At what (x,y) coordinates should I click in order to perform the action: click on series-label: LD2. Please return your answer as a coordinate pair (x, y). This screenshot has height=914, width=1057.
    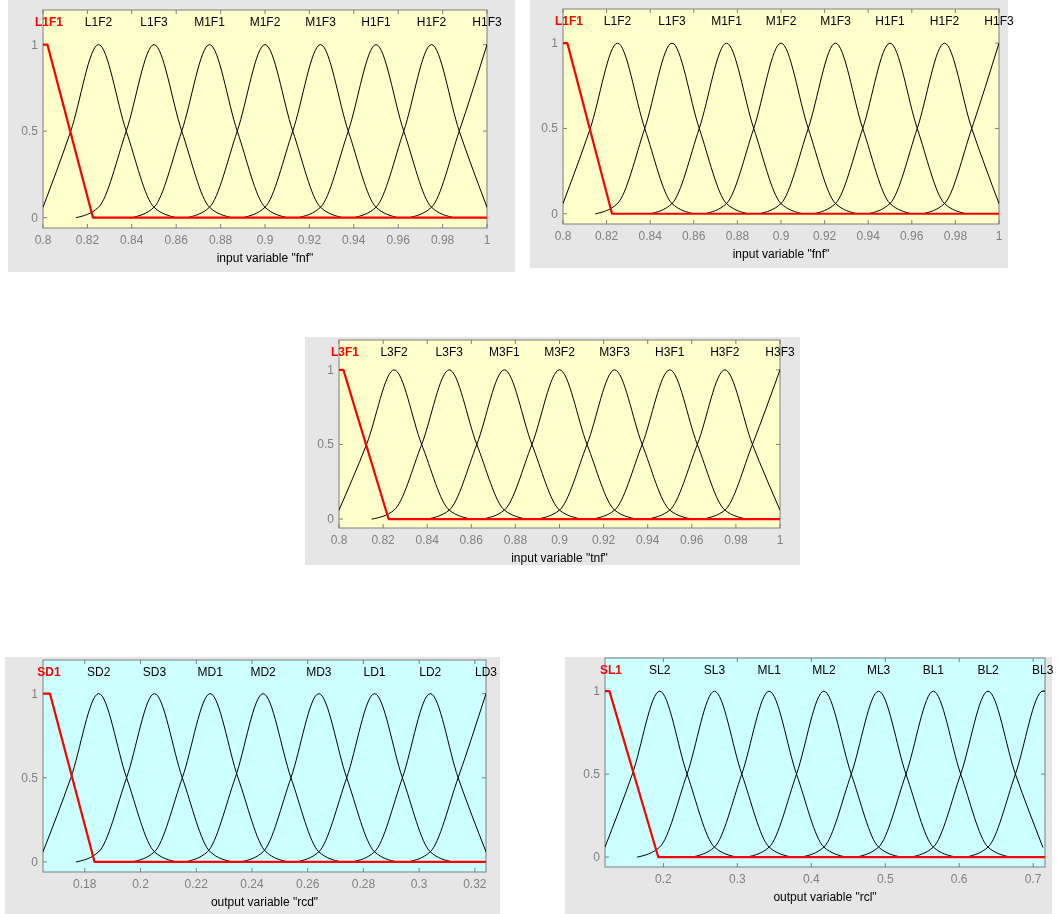
    Looking at the image, I should click on (430, 672).